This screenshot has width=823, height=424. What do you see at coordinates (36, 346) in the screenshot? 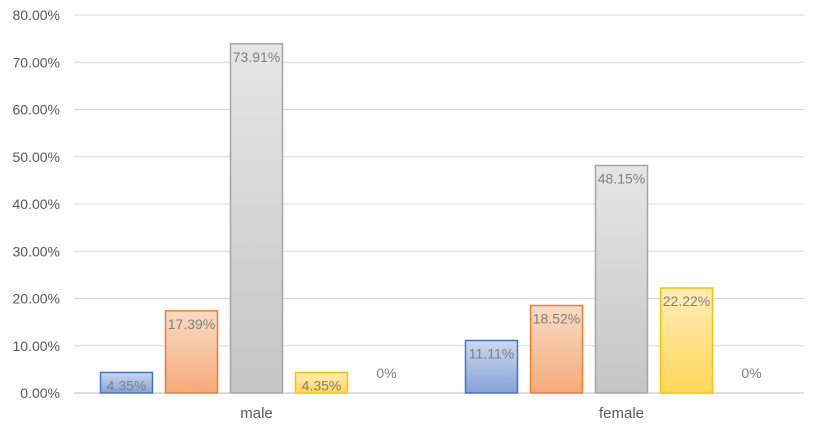
I see `y-tick-label: 10.00%` at bounding box center [36, 346].